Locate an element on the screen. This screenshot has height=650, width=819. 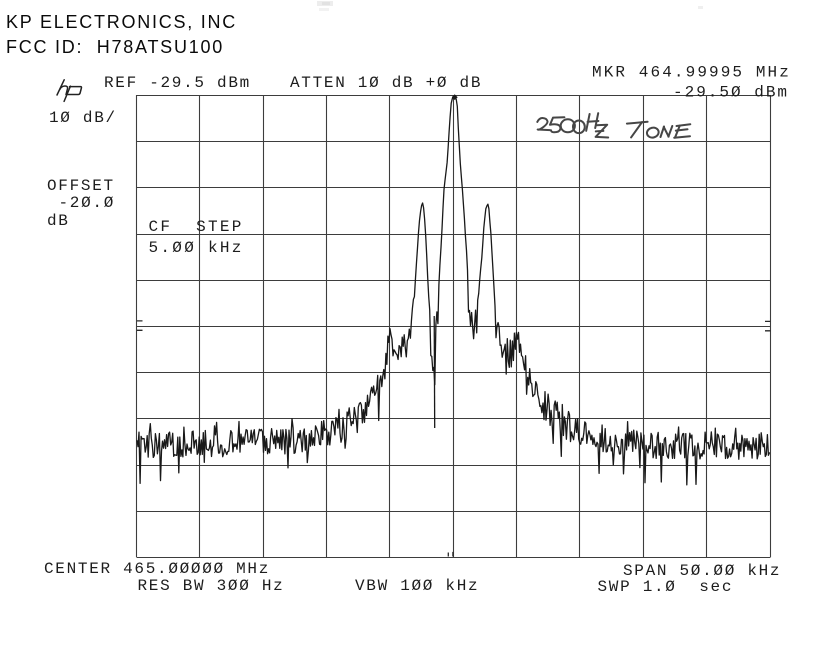
svg-text: CENTER 465.ØØØØØ MHz is located at coordinates (157, 569).